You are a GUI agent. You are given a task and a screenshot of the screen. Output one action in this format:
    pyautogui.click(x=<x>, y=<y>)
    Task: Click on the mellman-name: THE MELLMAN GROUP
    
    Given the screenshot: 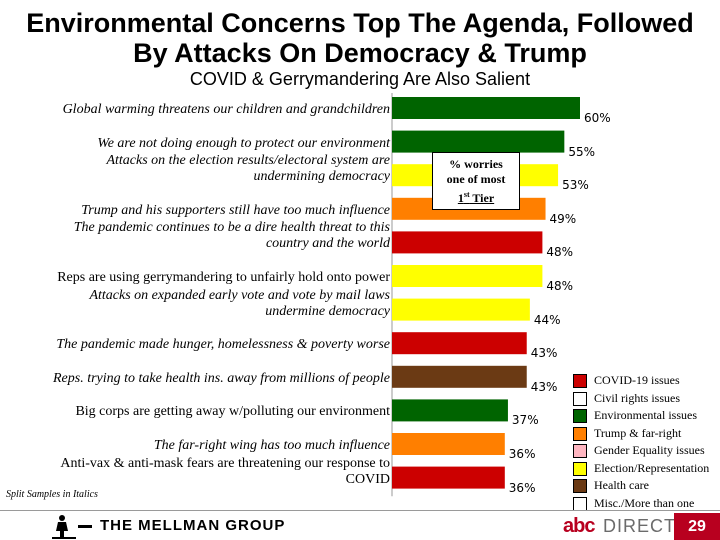 What is the action you would take?
    pyautogui.click(x=193, y=525)
    